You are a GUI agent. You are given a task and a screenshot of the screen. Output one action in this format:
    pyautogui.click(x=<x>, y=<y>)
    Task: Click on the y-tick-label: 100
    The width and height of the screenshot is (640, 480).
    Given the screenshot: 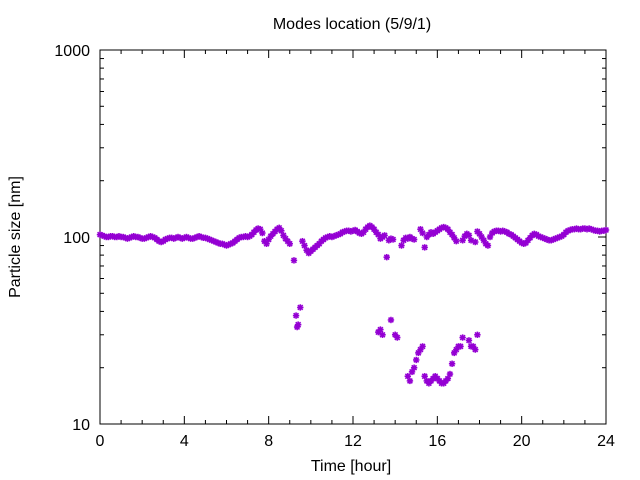 What is the action you would take?
    pyautogui.click(x=76, y=238)
    